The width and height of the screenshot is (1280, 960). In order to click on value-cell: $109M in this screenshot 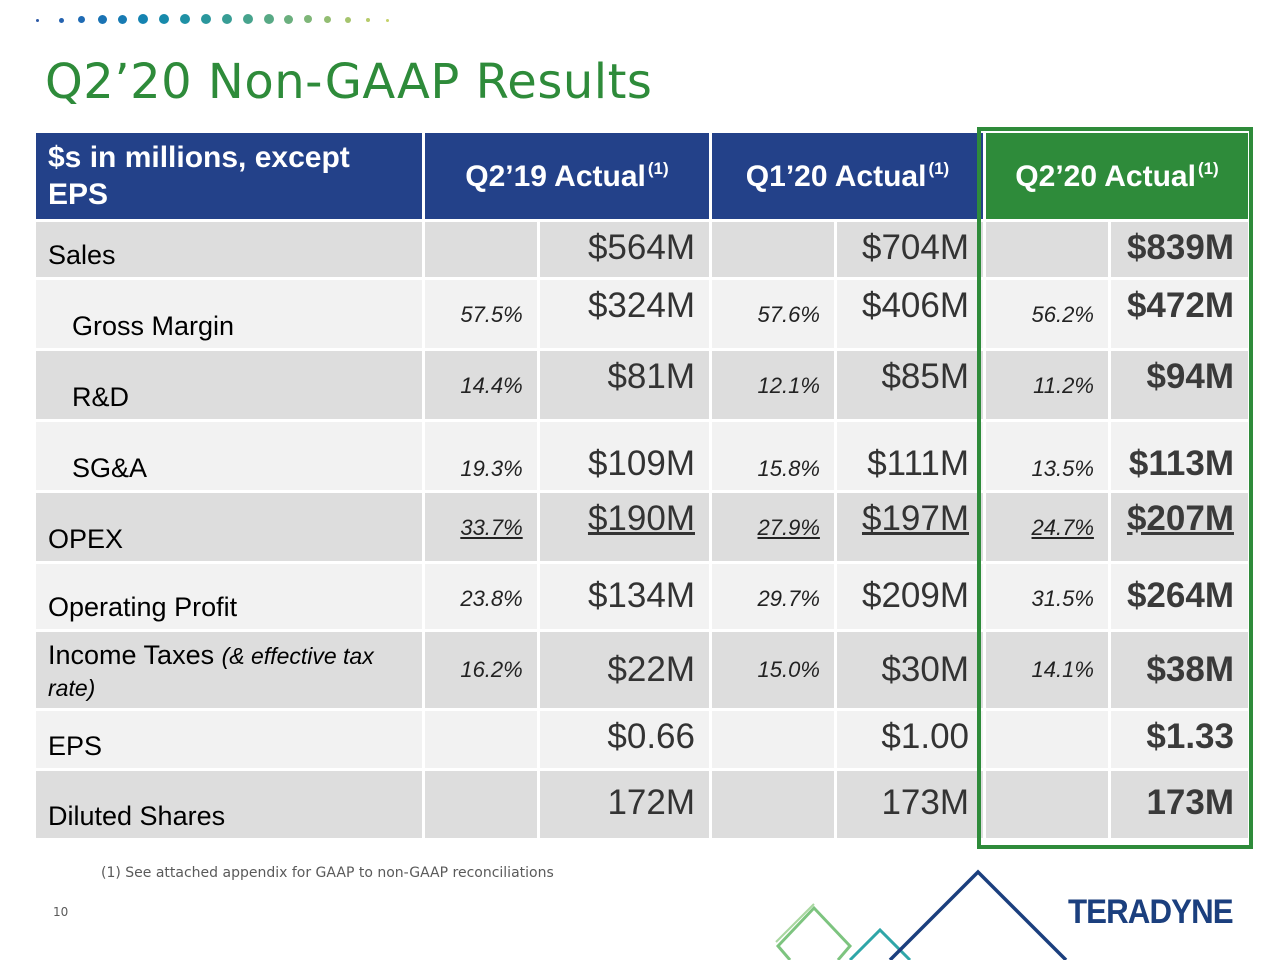, I will do `click(624, 456)`.